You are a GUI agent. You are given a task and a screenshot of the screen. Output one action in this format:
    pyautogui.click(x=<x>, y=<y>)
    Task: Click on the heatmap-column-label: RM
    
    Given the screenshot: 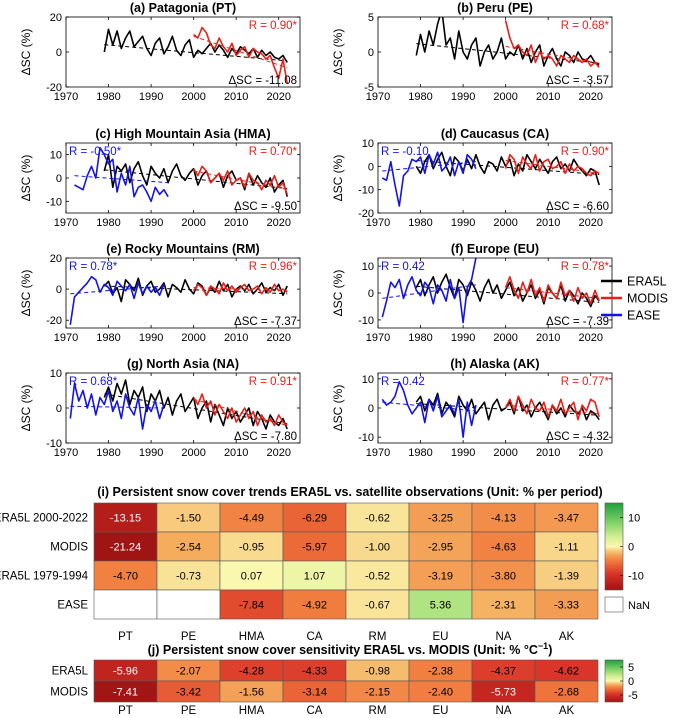 What is the action you would take?
    pyautogui.click(x=378, y=711)
    